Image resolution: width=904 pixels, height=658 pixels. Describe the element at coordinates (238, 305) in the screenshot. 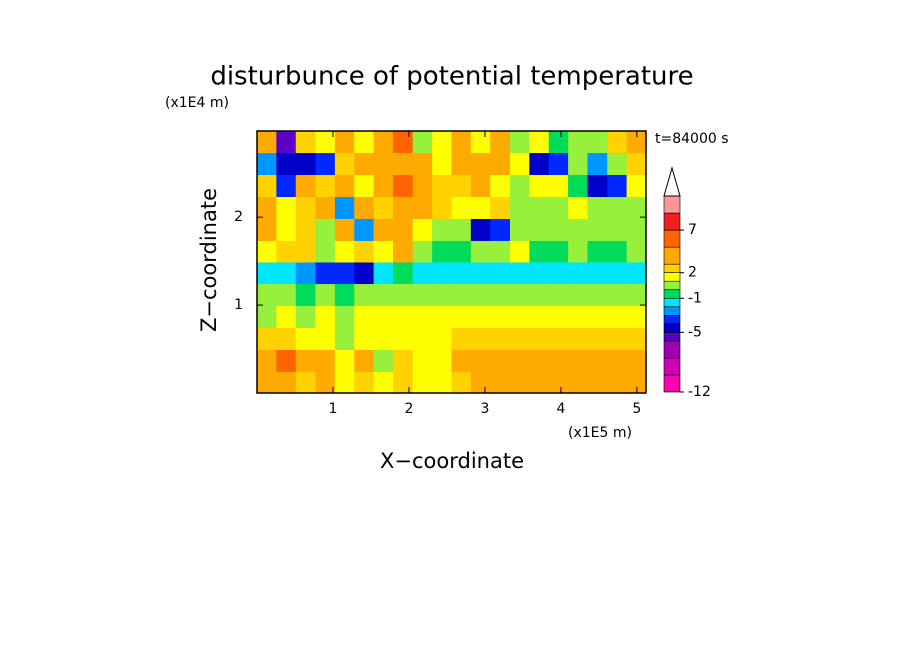

I see `y-tick-label: 1` at that location.